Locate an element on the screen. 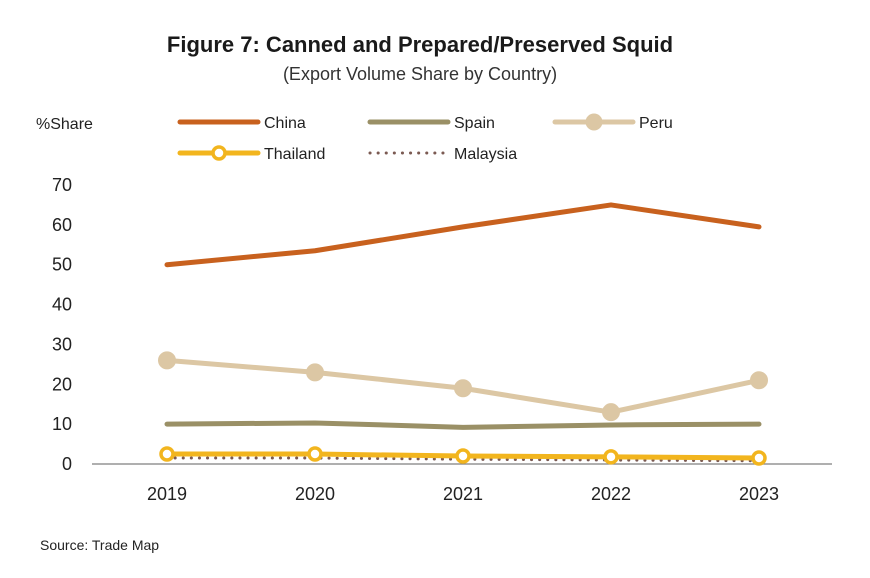 This screenshot has width=870, height=578. y-tick-label: 50 is located at coordinates (62, 265).